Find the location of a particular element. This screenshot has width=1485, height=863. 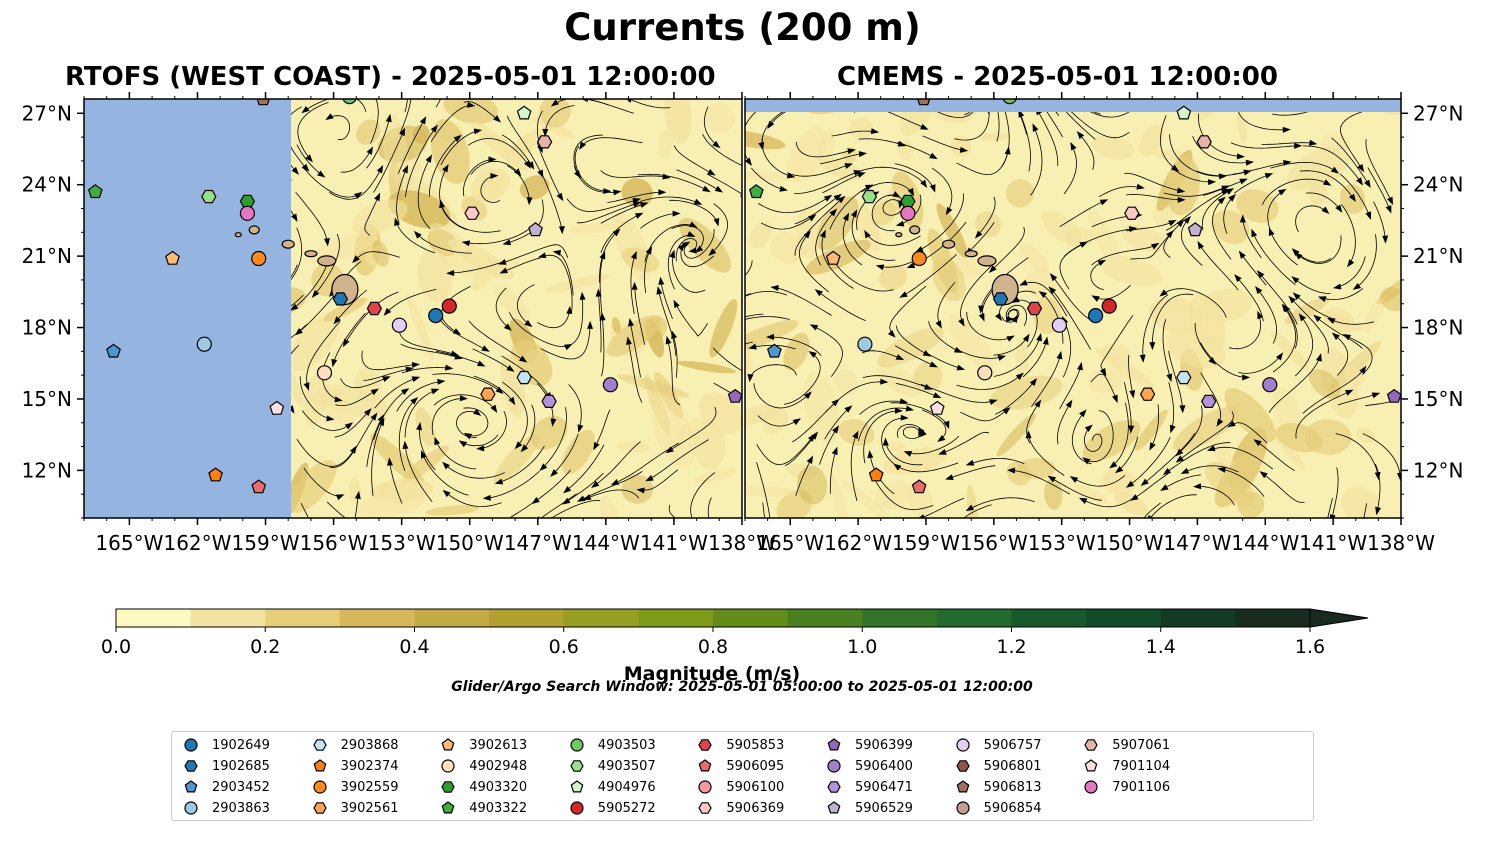

legend-item-label: 5906369 is located at coordinates (755, 808).